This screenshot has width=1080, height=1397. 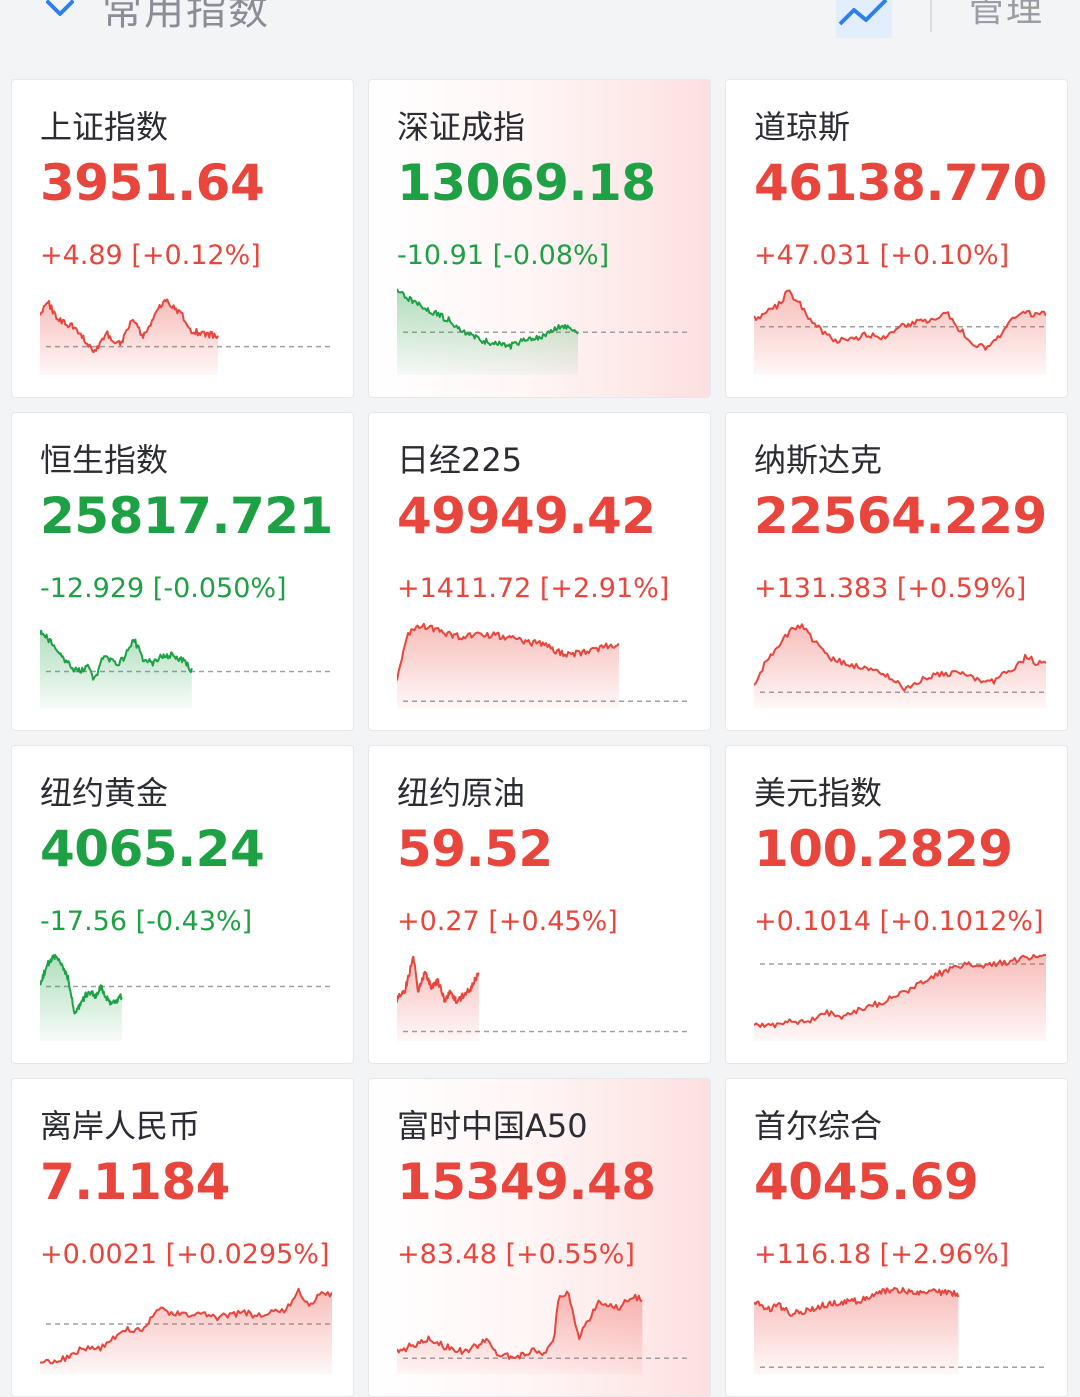 What do you see at coordinates (526, 516) in the screenshot?
I see `index-value: 49949.42` at bounding box center [526, 516].